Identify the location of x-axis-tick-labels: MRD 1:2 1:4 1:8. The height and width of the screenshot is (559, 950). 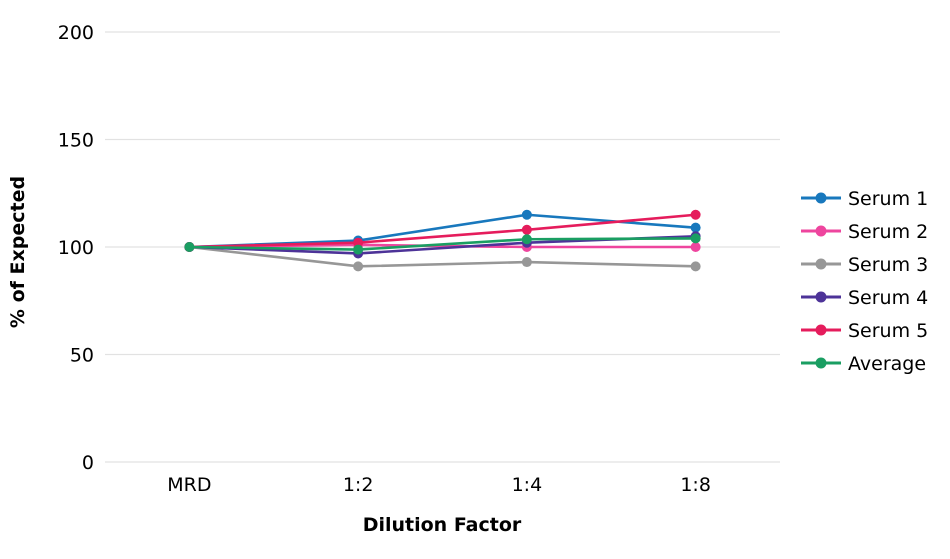
(439, 485).